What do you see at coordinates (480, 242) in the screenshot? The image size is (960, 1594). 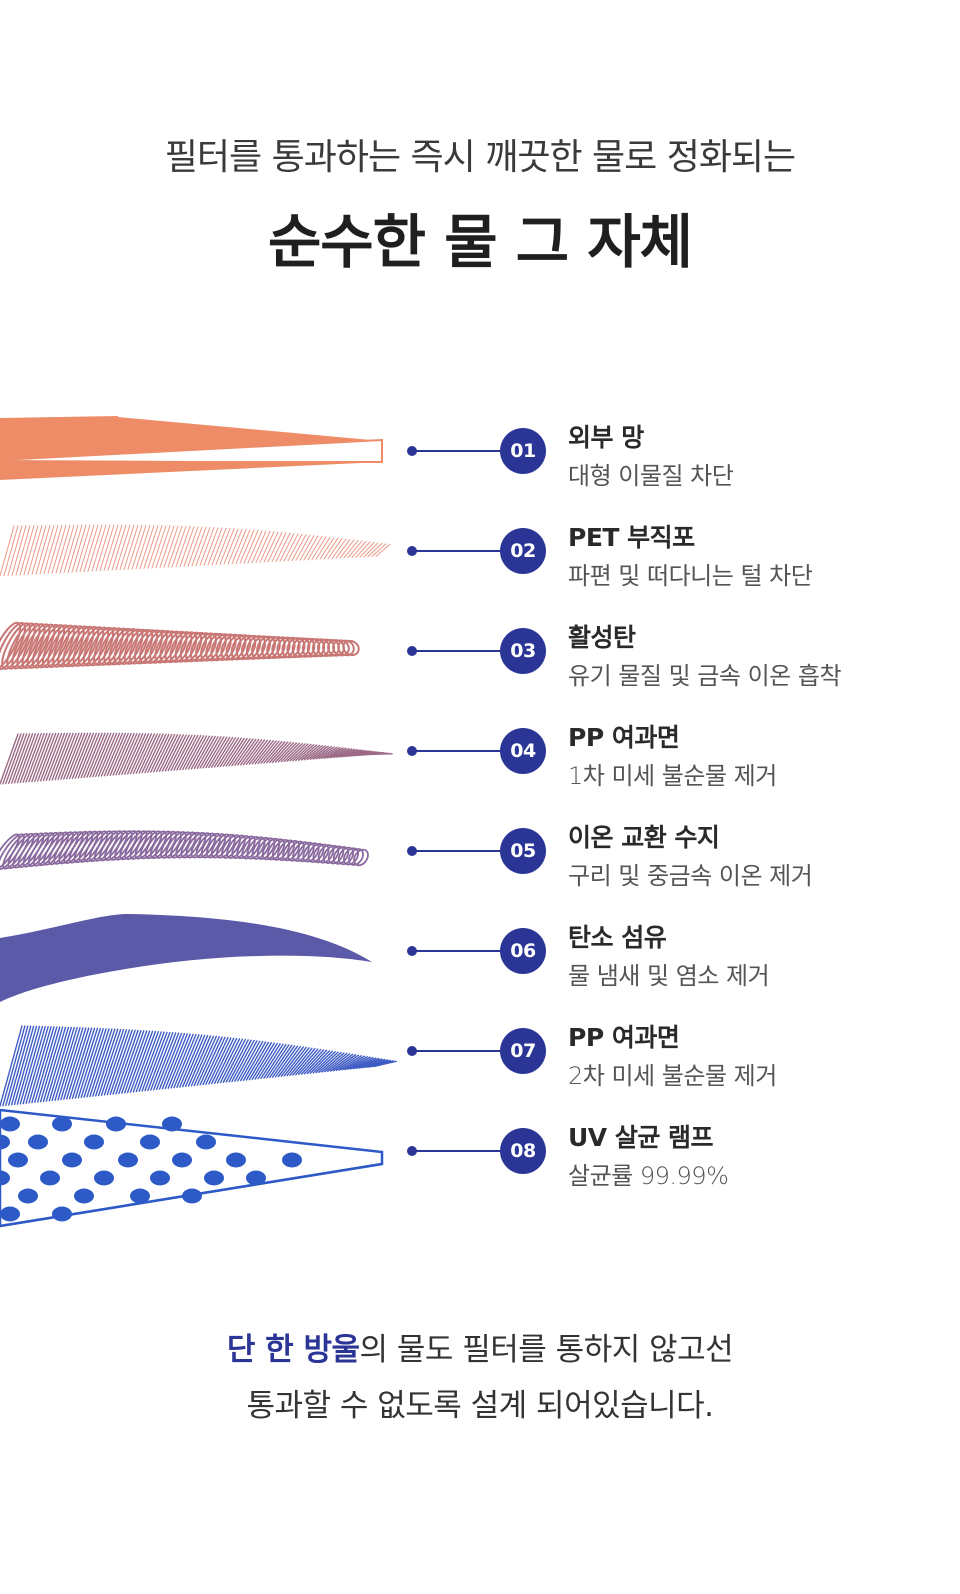 I see `page-title: 순수한 물 그 자체` at bounding box center [480, 242].